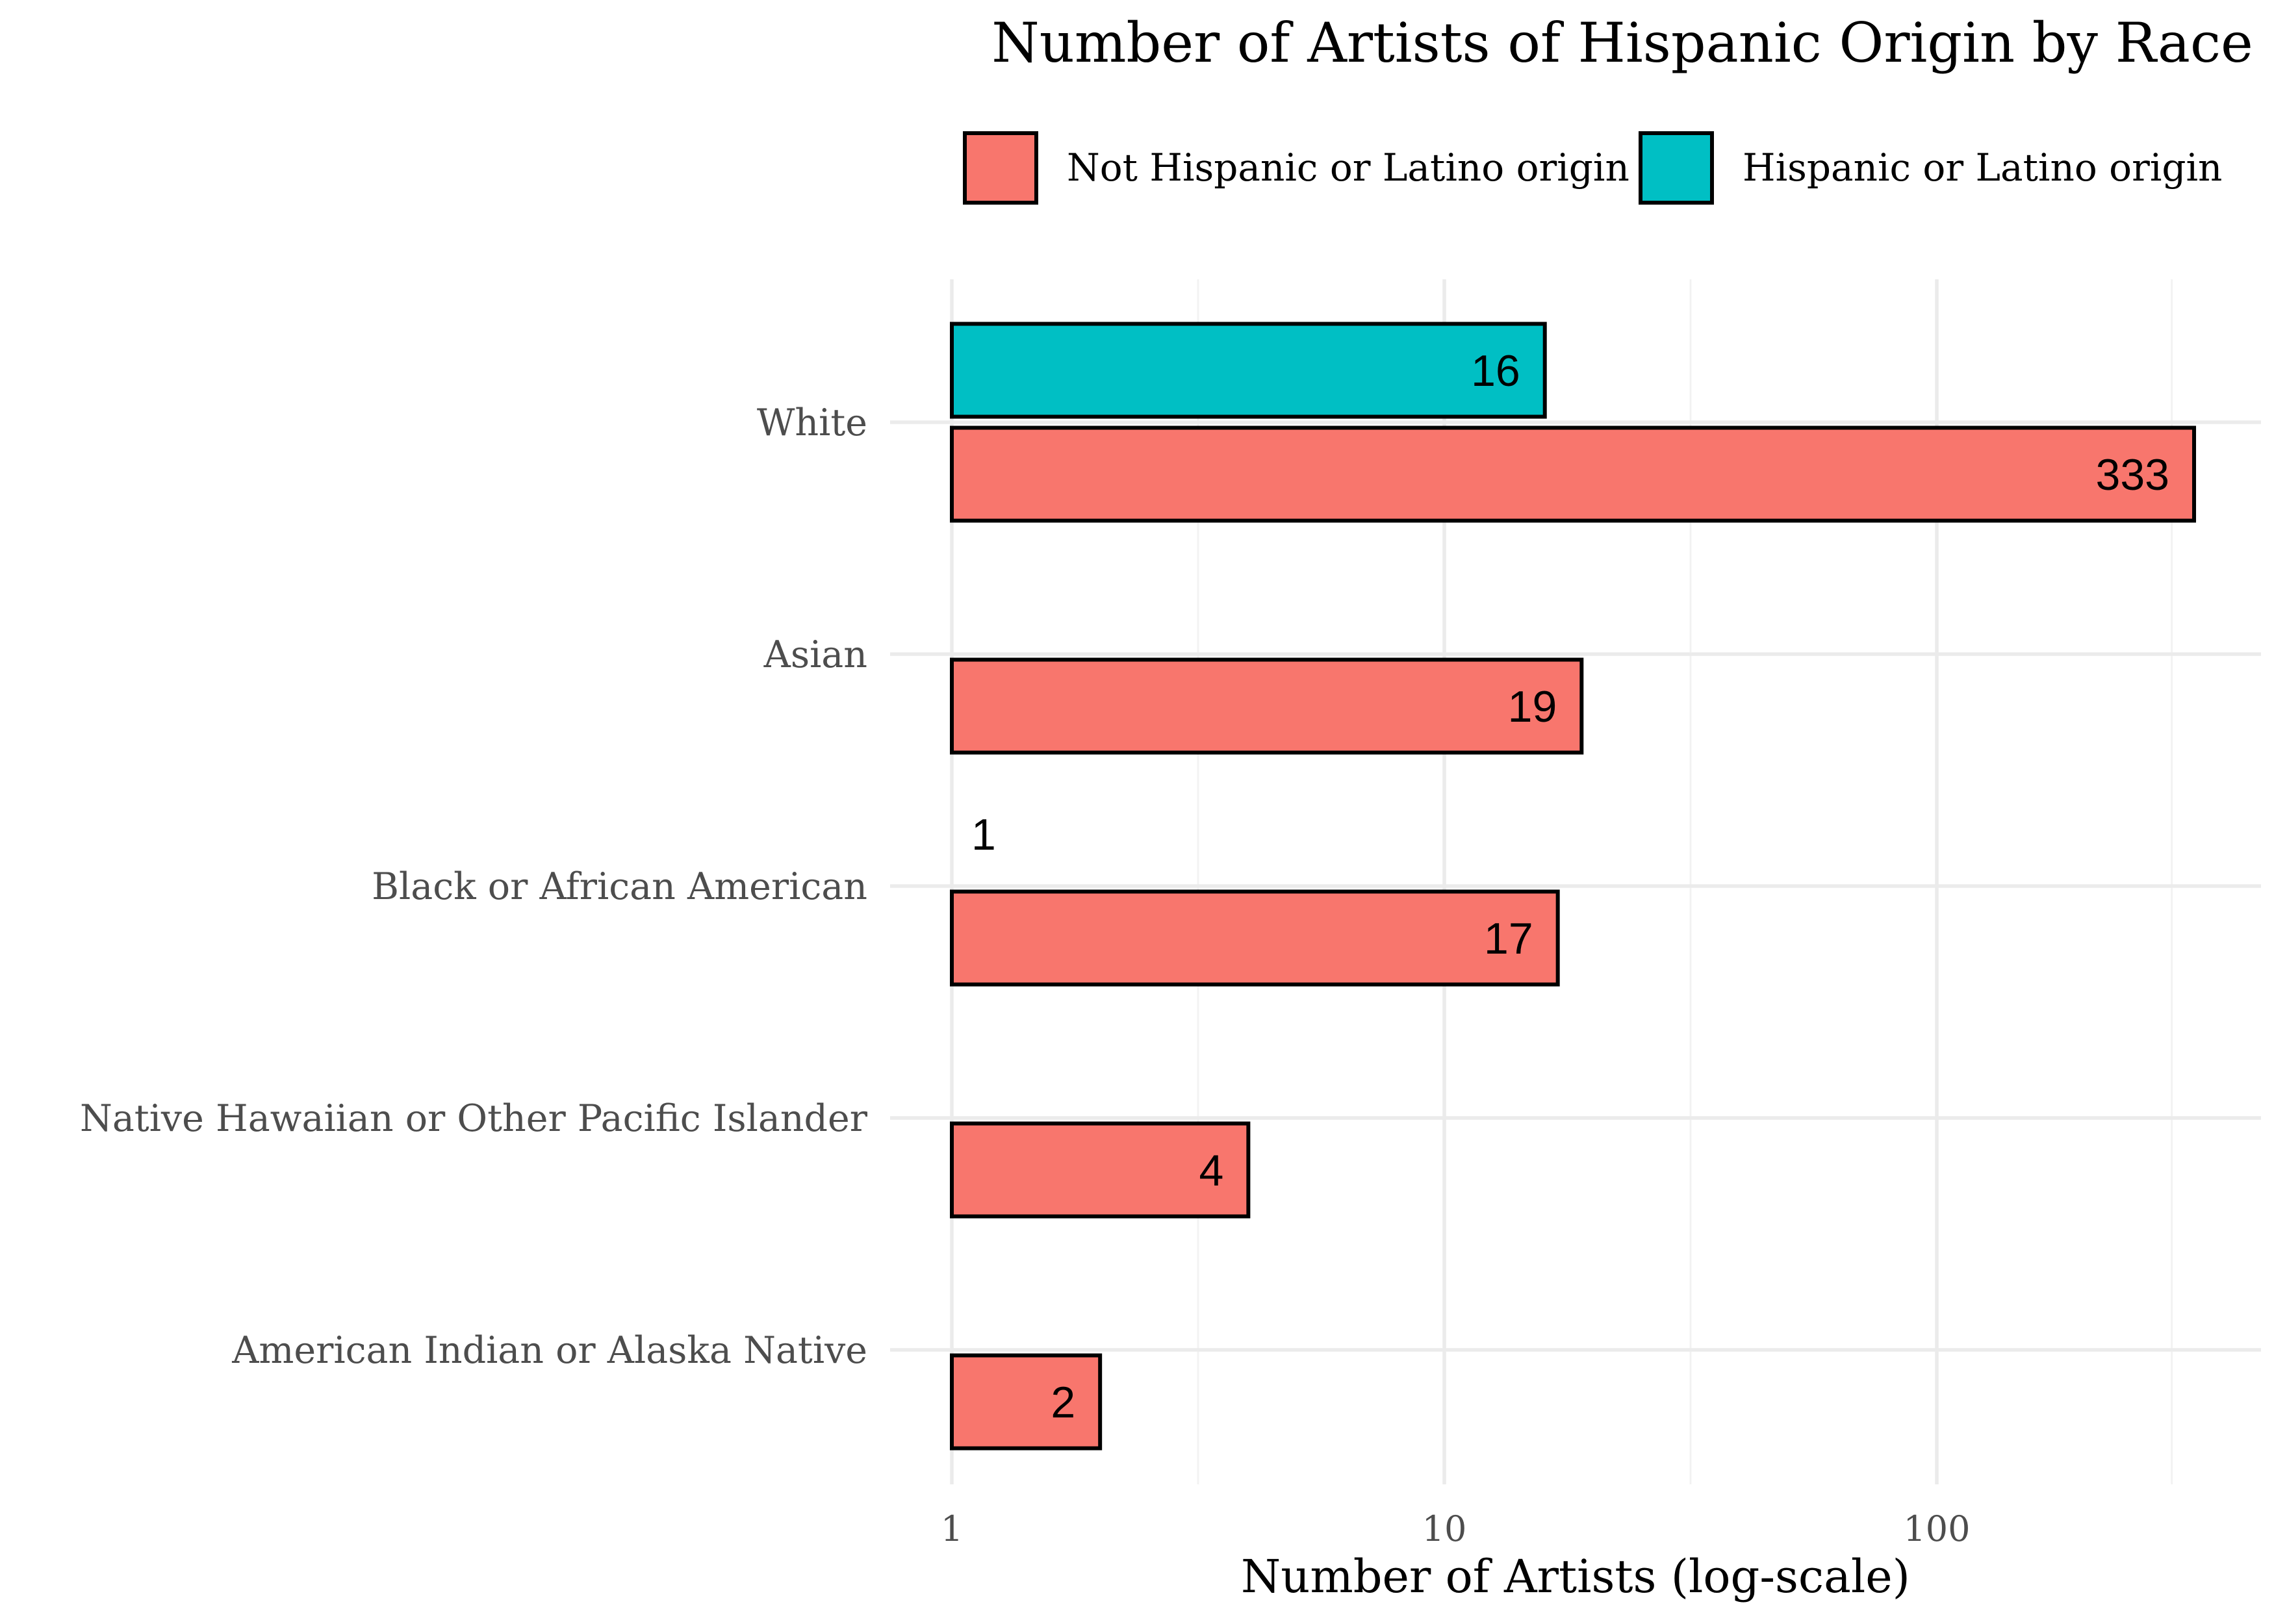 Image resolution: width=2274 pixels, height=1624 pixels. Describe the element at coordinates (1676, 168) in the screenshot. I see `legend-swatch-hispanic-or-latino-origin` at that location.